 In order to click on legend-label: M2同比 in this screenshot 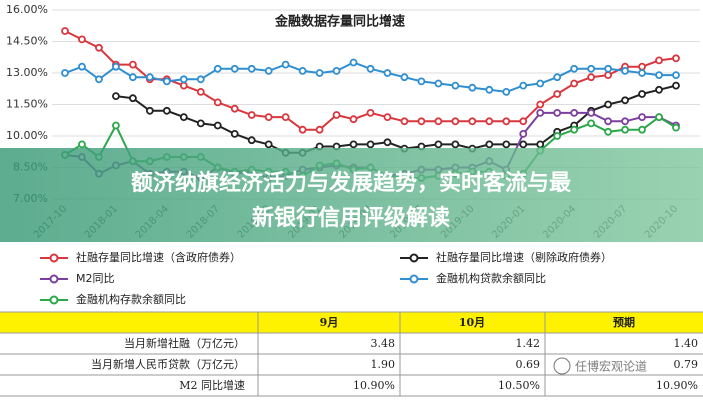, I will do `click(95, 278)`.